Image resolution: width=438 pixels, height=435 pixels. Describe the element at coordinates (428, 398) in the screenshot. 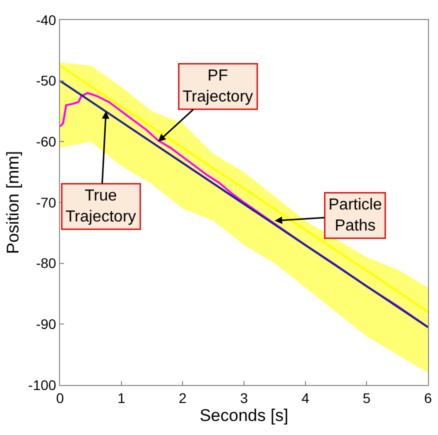

I see `x-tick-label: 6` at that location.